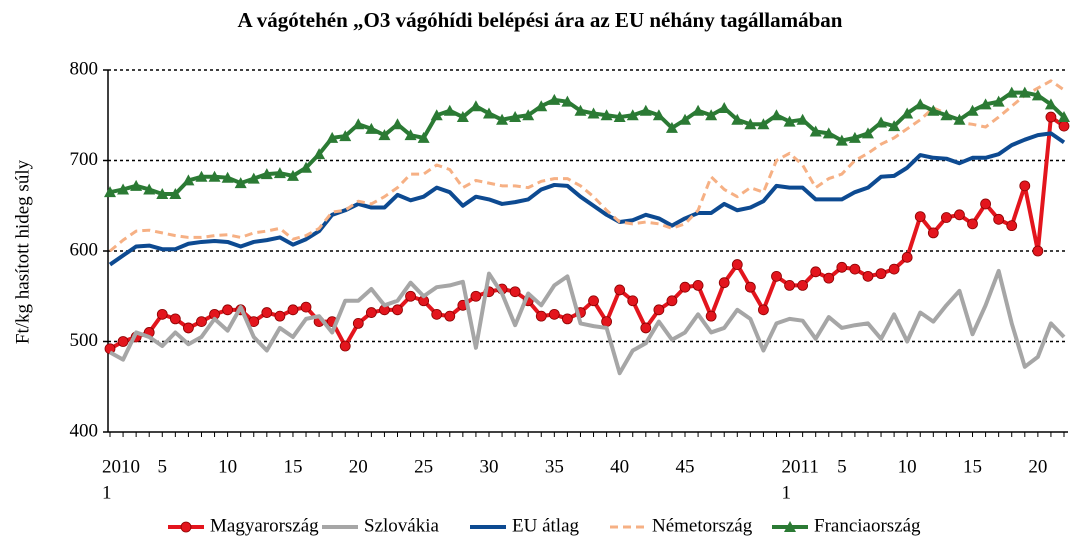 This screenshot has height=551, width=1072. Describe the element at coordinates (227, 466) in the screenshot. I see `x-tick-label: 10` at that location.